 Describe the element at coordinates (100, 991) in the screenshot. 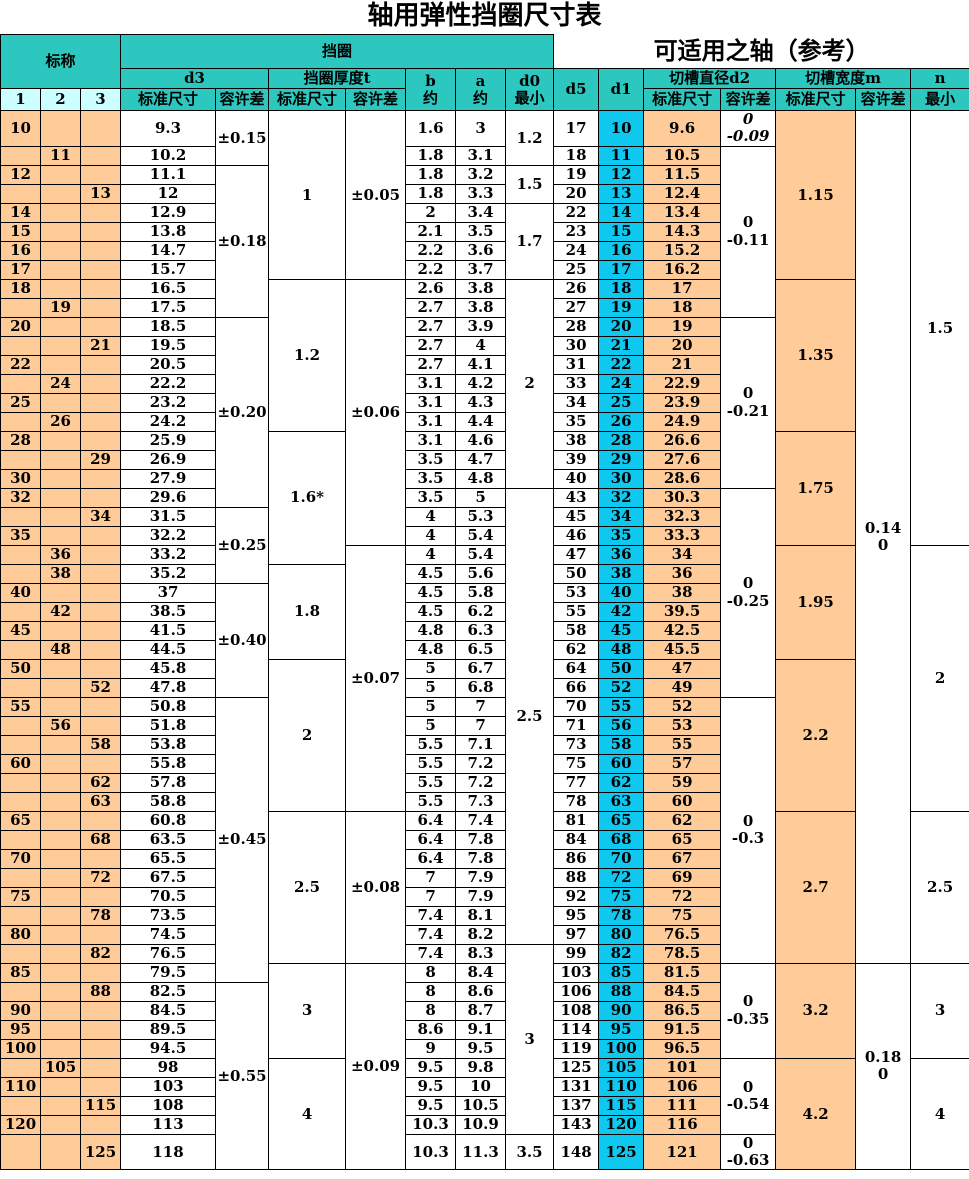

I see `nominal-cell-3: 88` at that location.